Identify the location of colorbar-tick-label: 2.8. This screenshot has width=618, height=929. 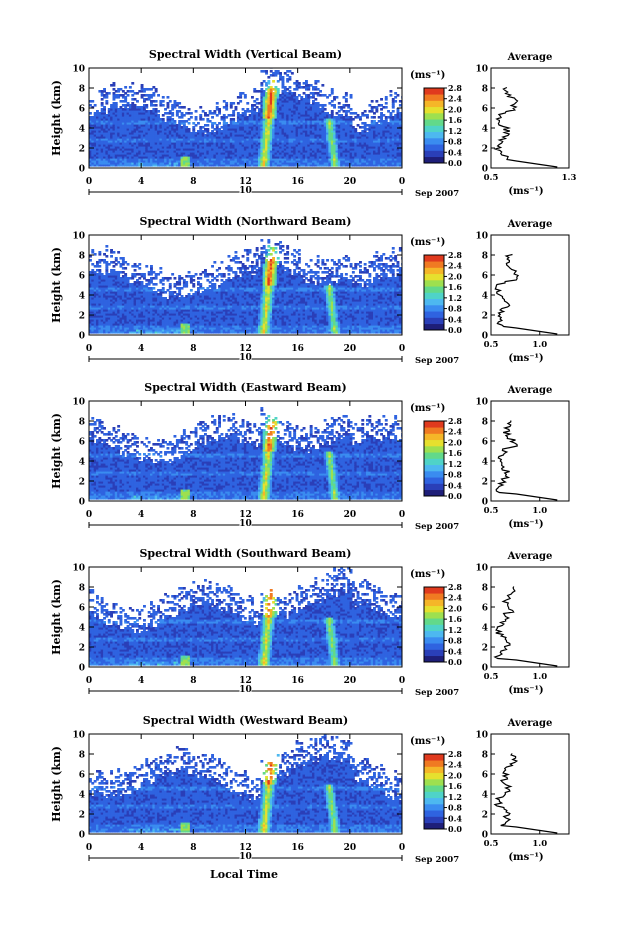
(455, 88).